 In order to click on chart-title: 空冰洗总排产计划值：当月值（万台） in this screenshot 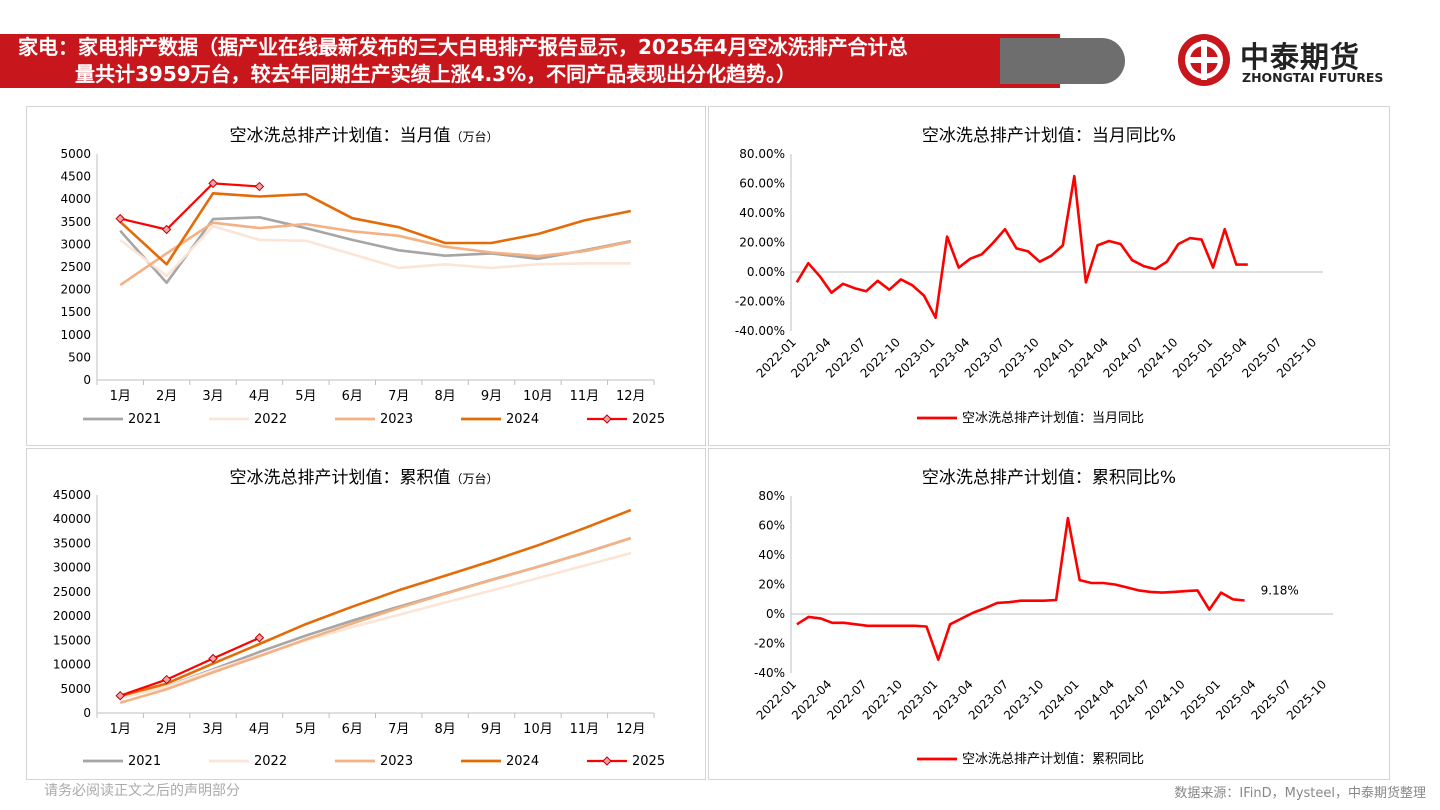, I will do `click(363, 136)`.